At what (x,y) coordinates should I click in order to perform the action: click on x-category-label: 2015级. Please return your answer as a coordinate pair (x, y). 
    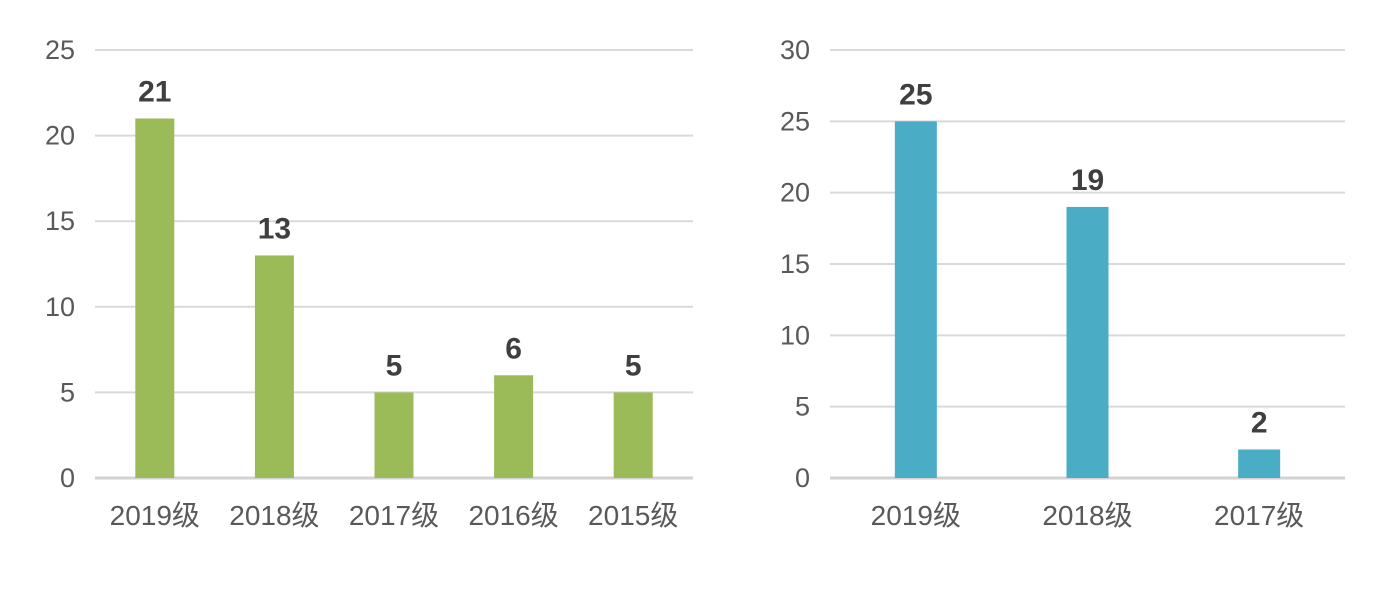
    Looking at the image, I should click on (633, 515).